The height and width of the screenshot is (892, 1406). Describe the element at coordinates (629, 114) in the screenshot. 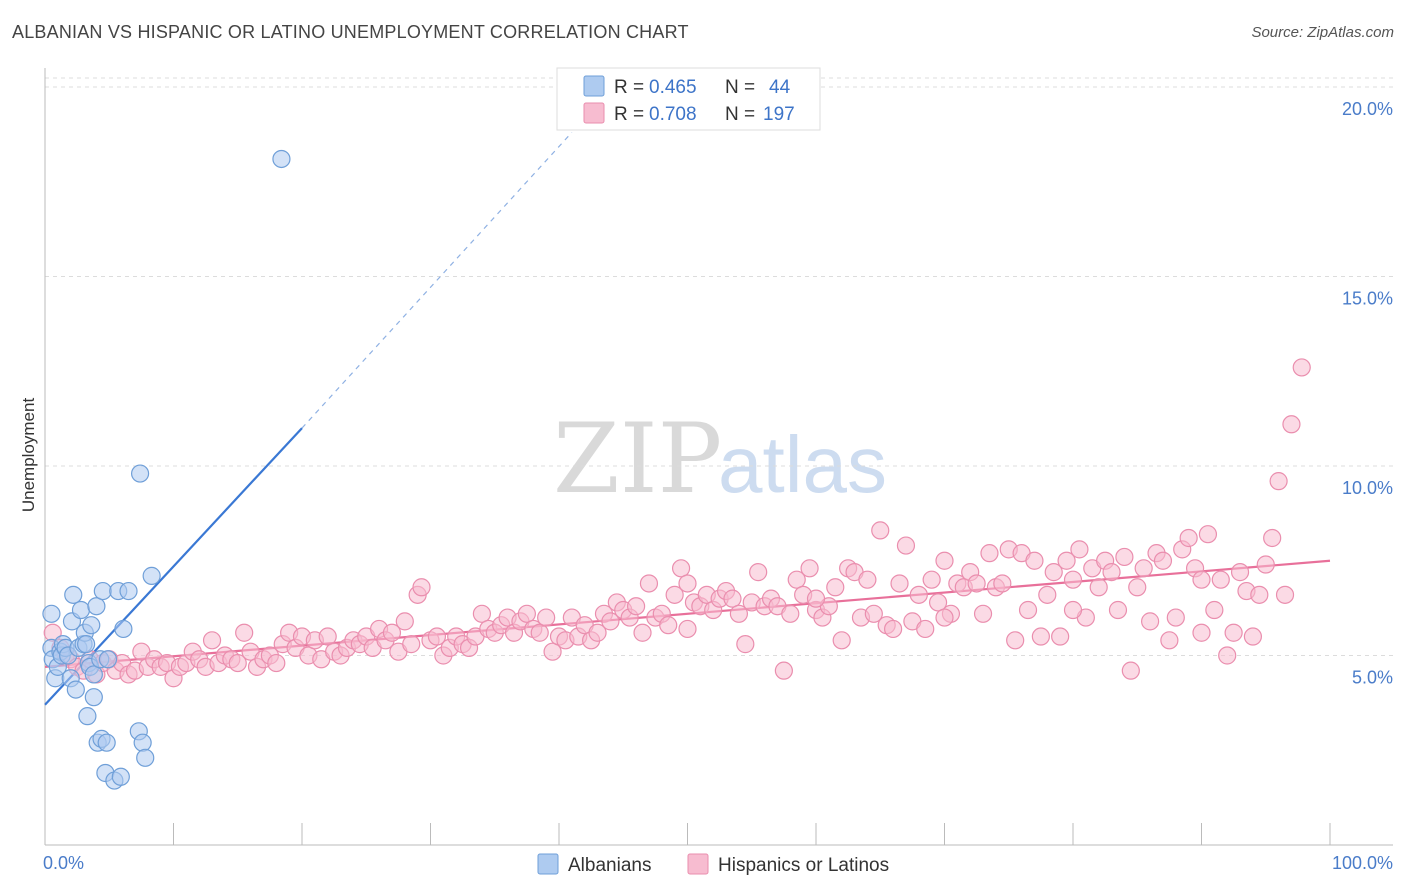

I see `legend-r-label-hispanics: R =` at that location.